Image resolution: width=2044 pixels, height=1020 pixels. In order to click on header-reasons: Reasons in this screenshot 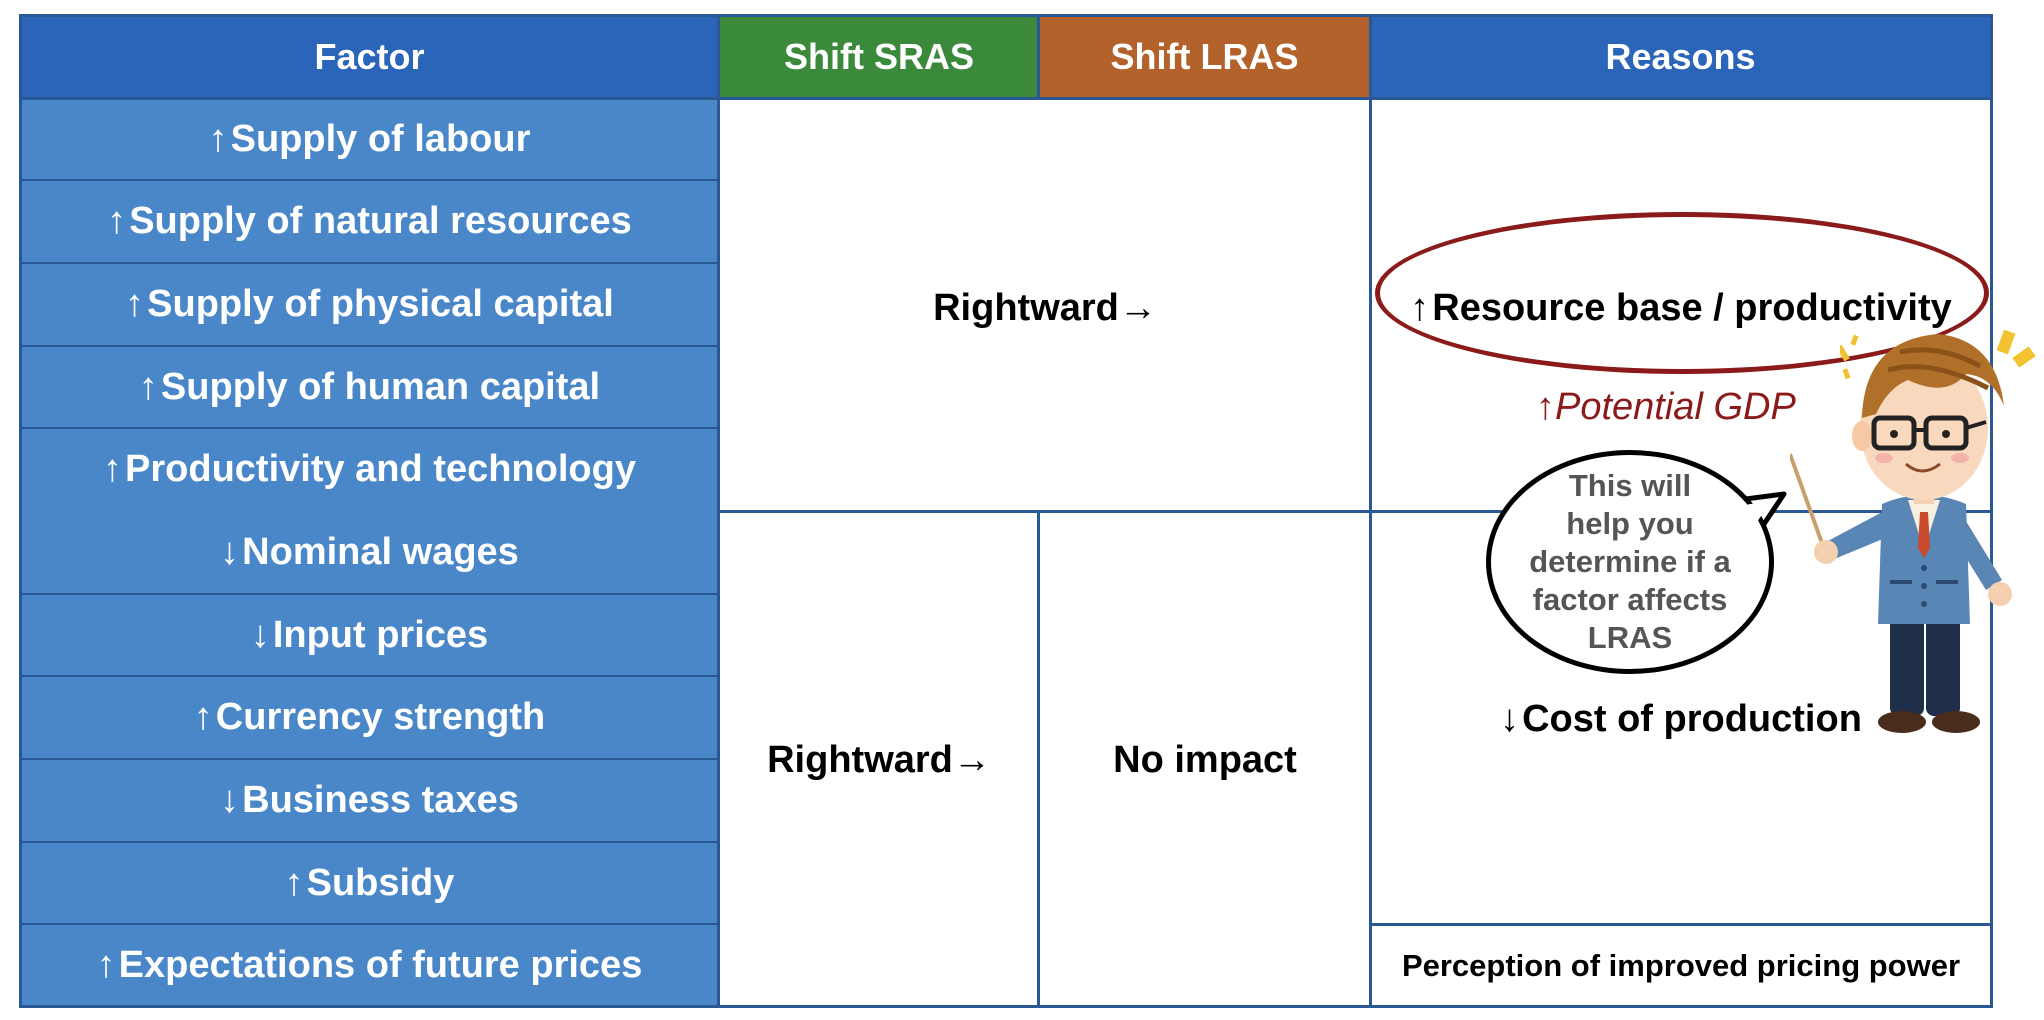, I will do `click(1680, 57)`.